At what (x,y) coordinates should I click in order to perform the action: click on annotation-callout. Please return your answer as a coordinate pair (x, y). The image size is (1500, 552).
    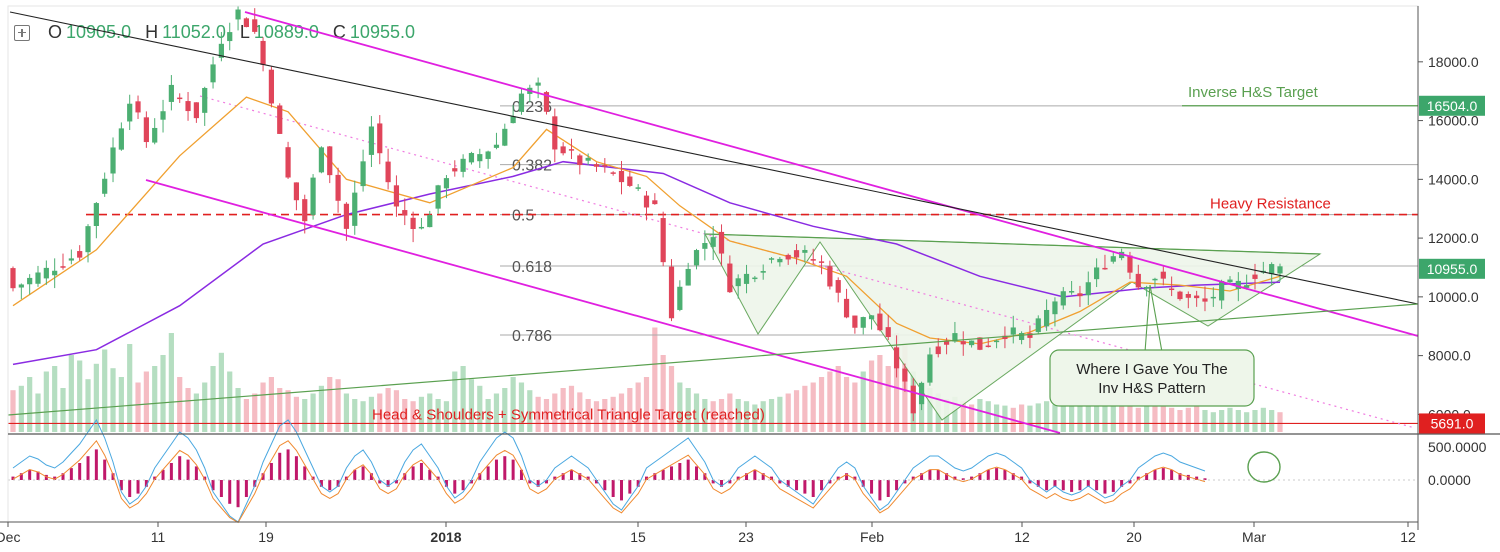
    Looking at the image, I should click on (1152, 378).